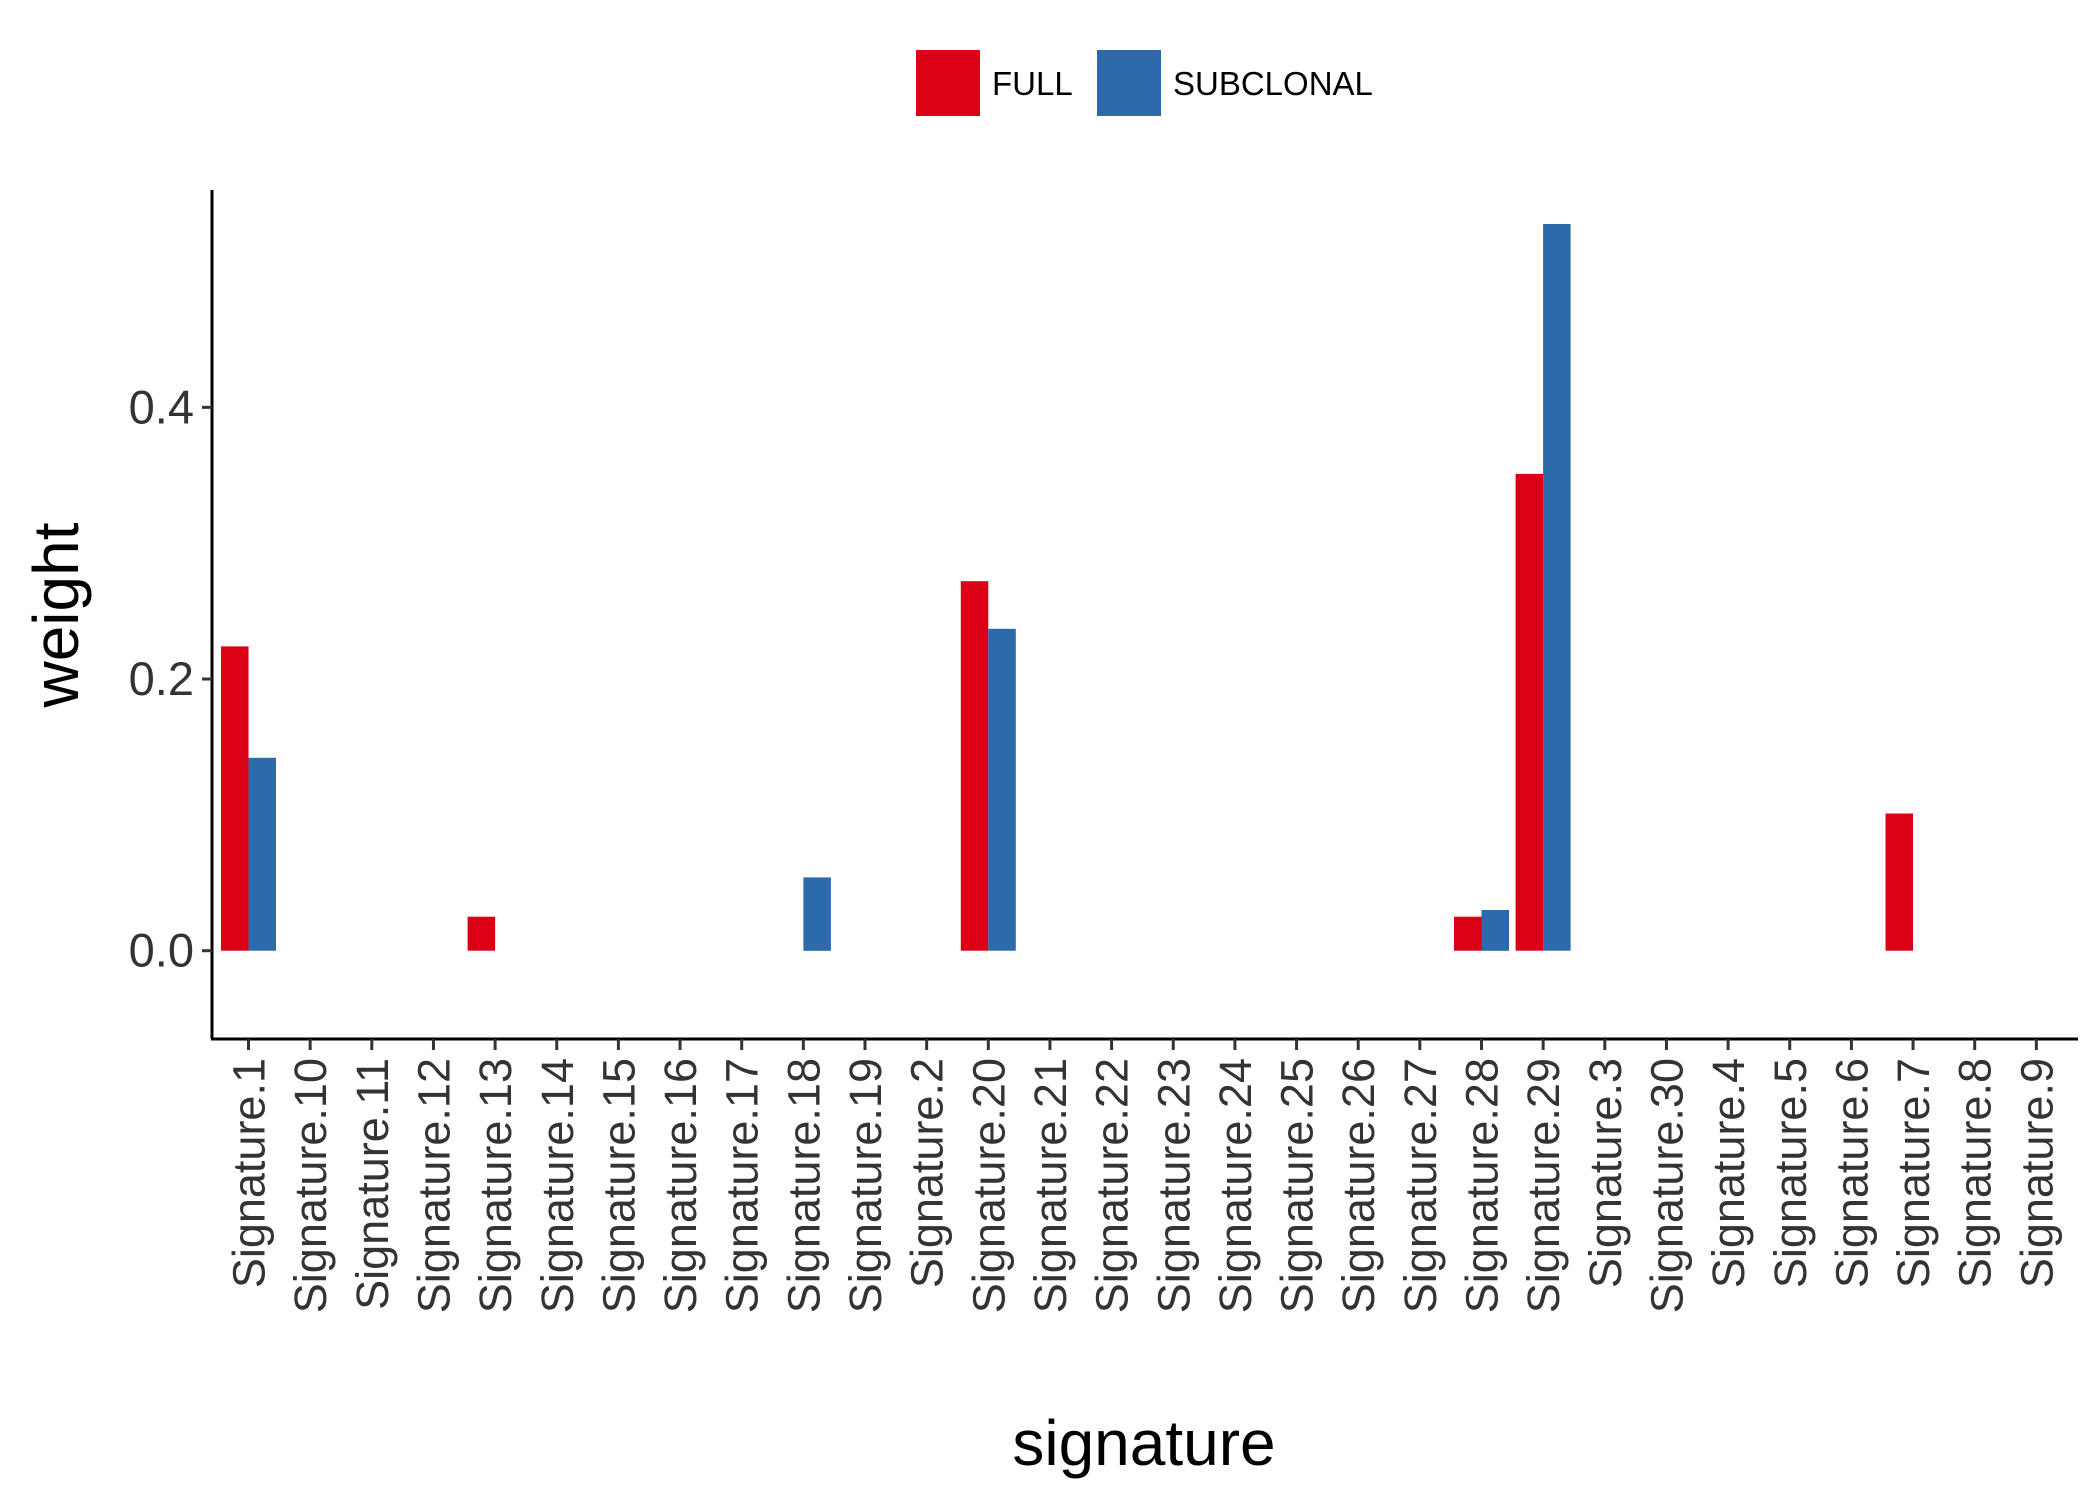 Image resolution: width=2100 pixels, height=1500 pixels. I want to click on x-tick-label: Signature.21, so click(1050, 1185).